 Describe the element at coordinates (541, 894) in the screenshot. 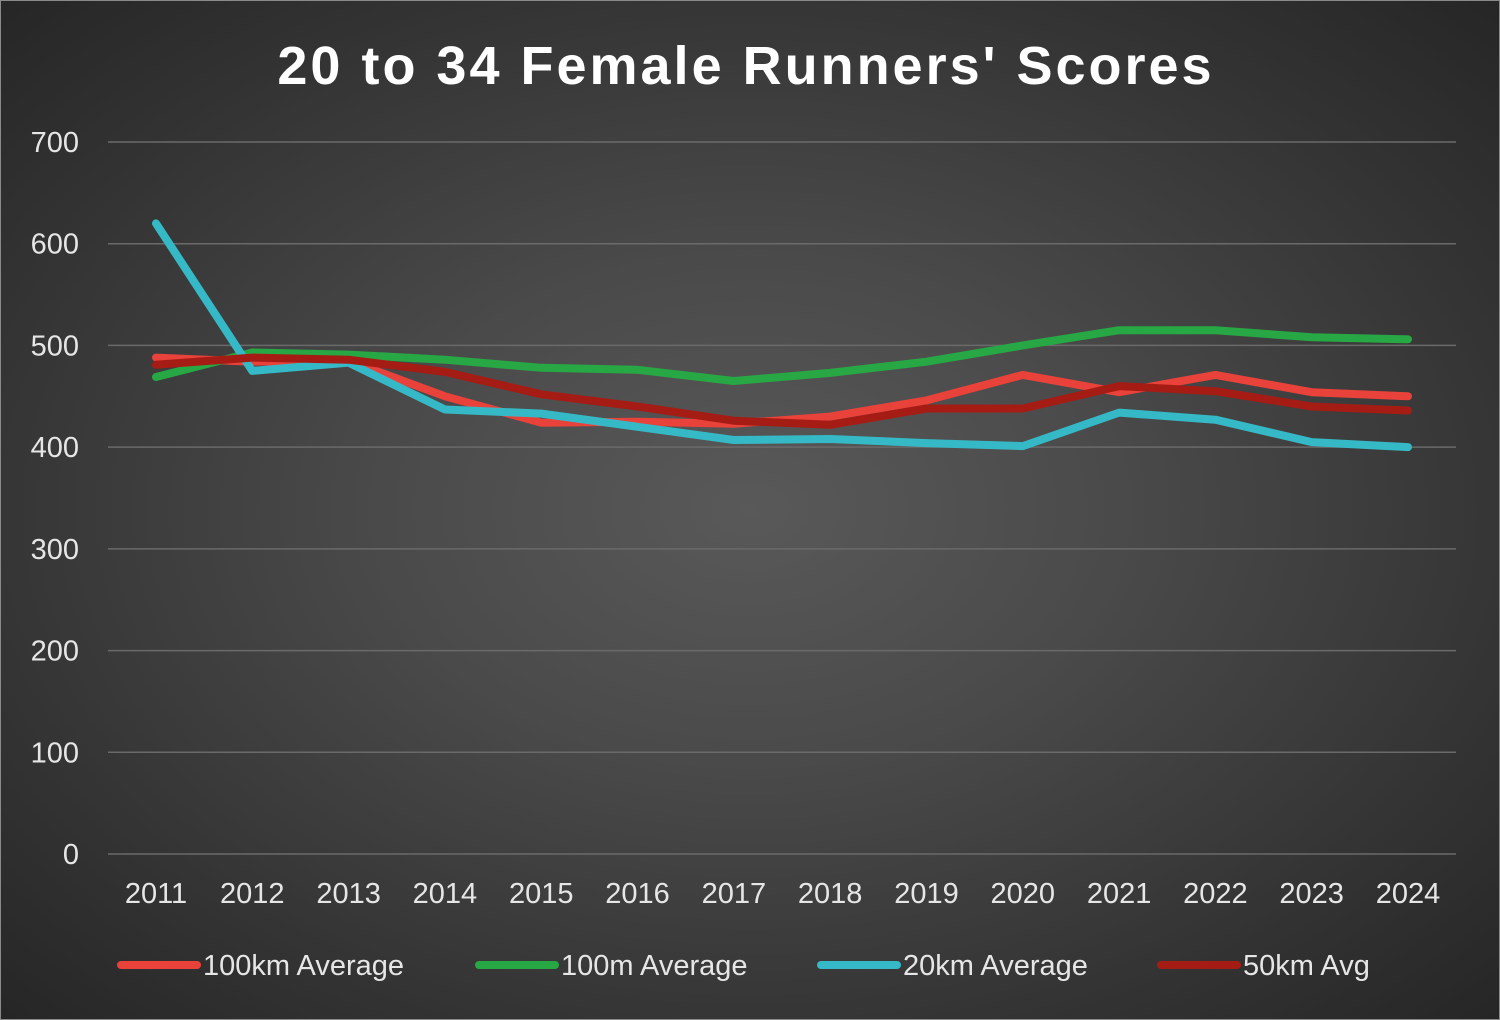

I see `x-tick-label: 2015` at that location.